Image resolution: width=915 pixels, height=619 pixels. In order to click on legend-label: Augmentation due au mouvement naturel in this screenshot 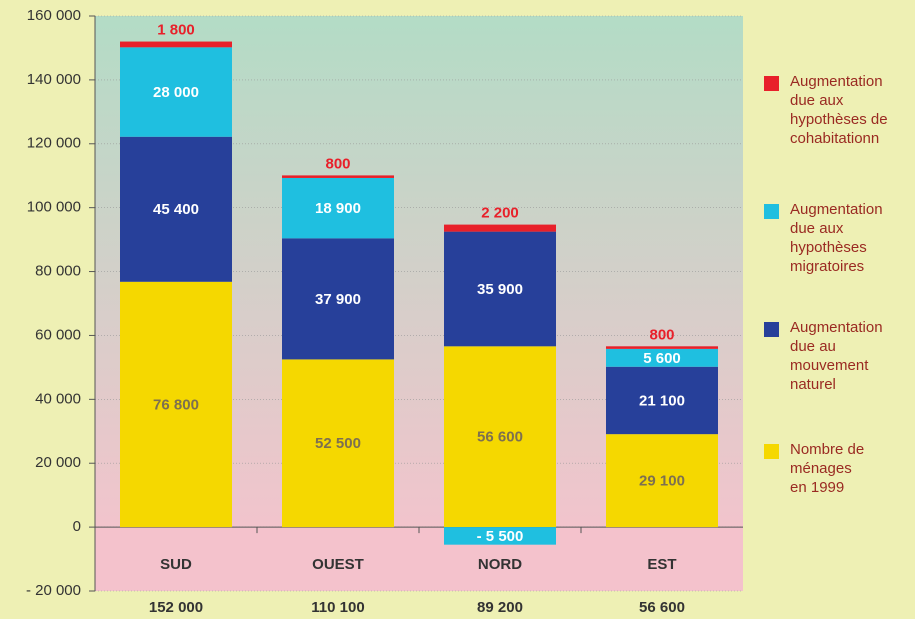, I will do `click(836, 356)`.